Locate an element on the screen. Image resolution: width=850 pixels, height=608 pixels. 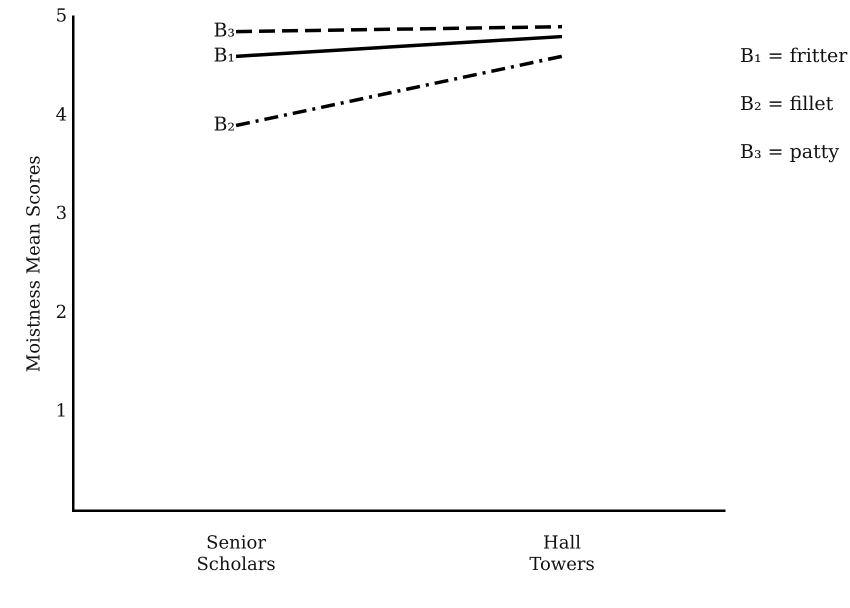
y-tick-label: 4 is located at coordinates (62, 115).